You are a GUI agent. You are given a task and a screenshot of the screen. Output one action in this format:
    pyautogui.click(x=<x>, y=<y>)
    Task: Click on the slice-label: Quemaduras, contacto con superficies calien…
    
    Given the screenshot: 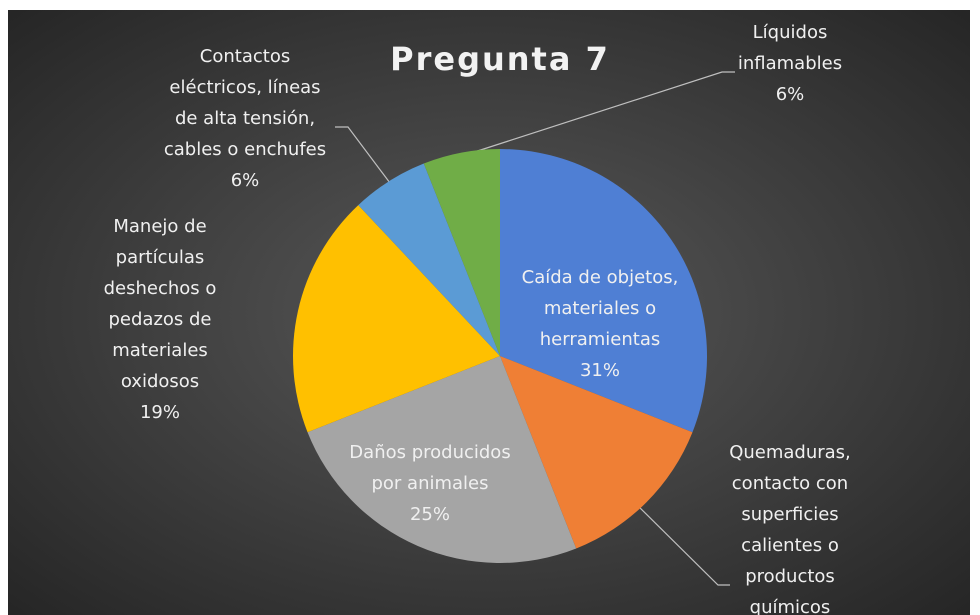 What is the action you would take?
    pyautogui.click(x=790, y=528)
    